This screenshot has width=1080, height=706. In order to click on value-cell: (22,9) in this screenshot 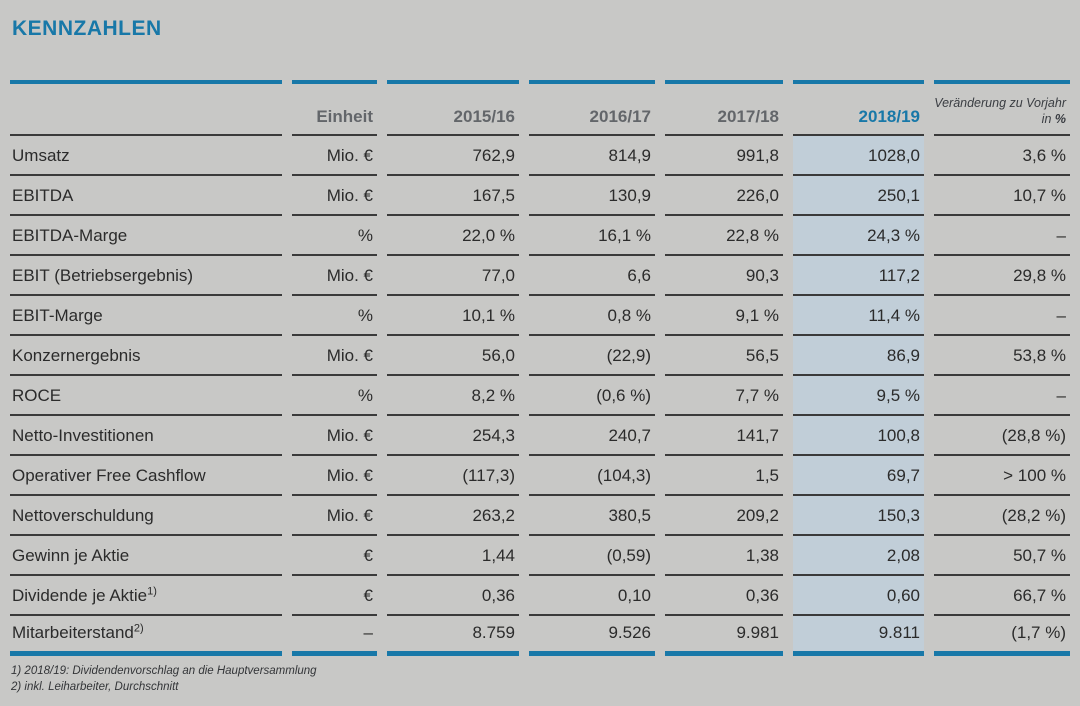, I will do `click(592, 356)`.